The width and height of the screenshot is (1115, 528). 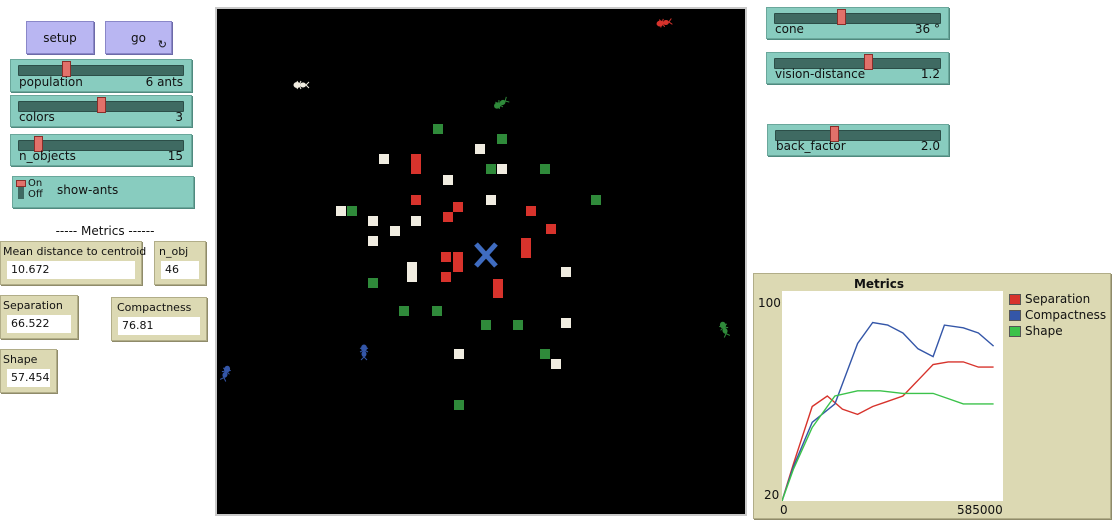 I want to click on legend-swatch-compactness, so click(x=1015, y=315).